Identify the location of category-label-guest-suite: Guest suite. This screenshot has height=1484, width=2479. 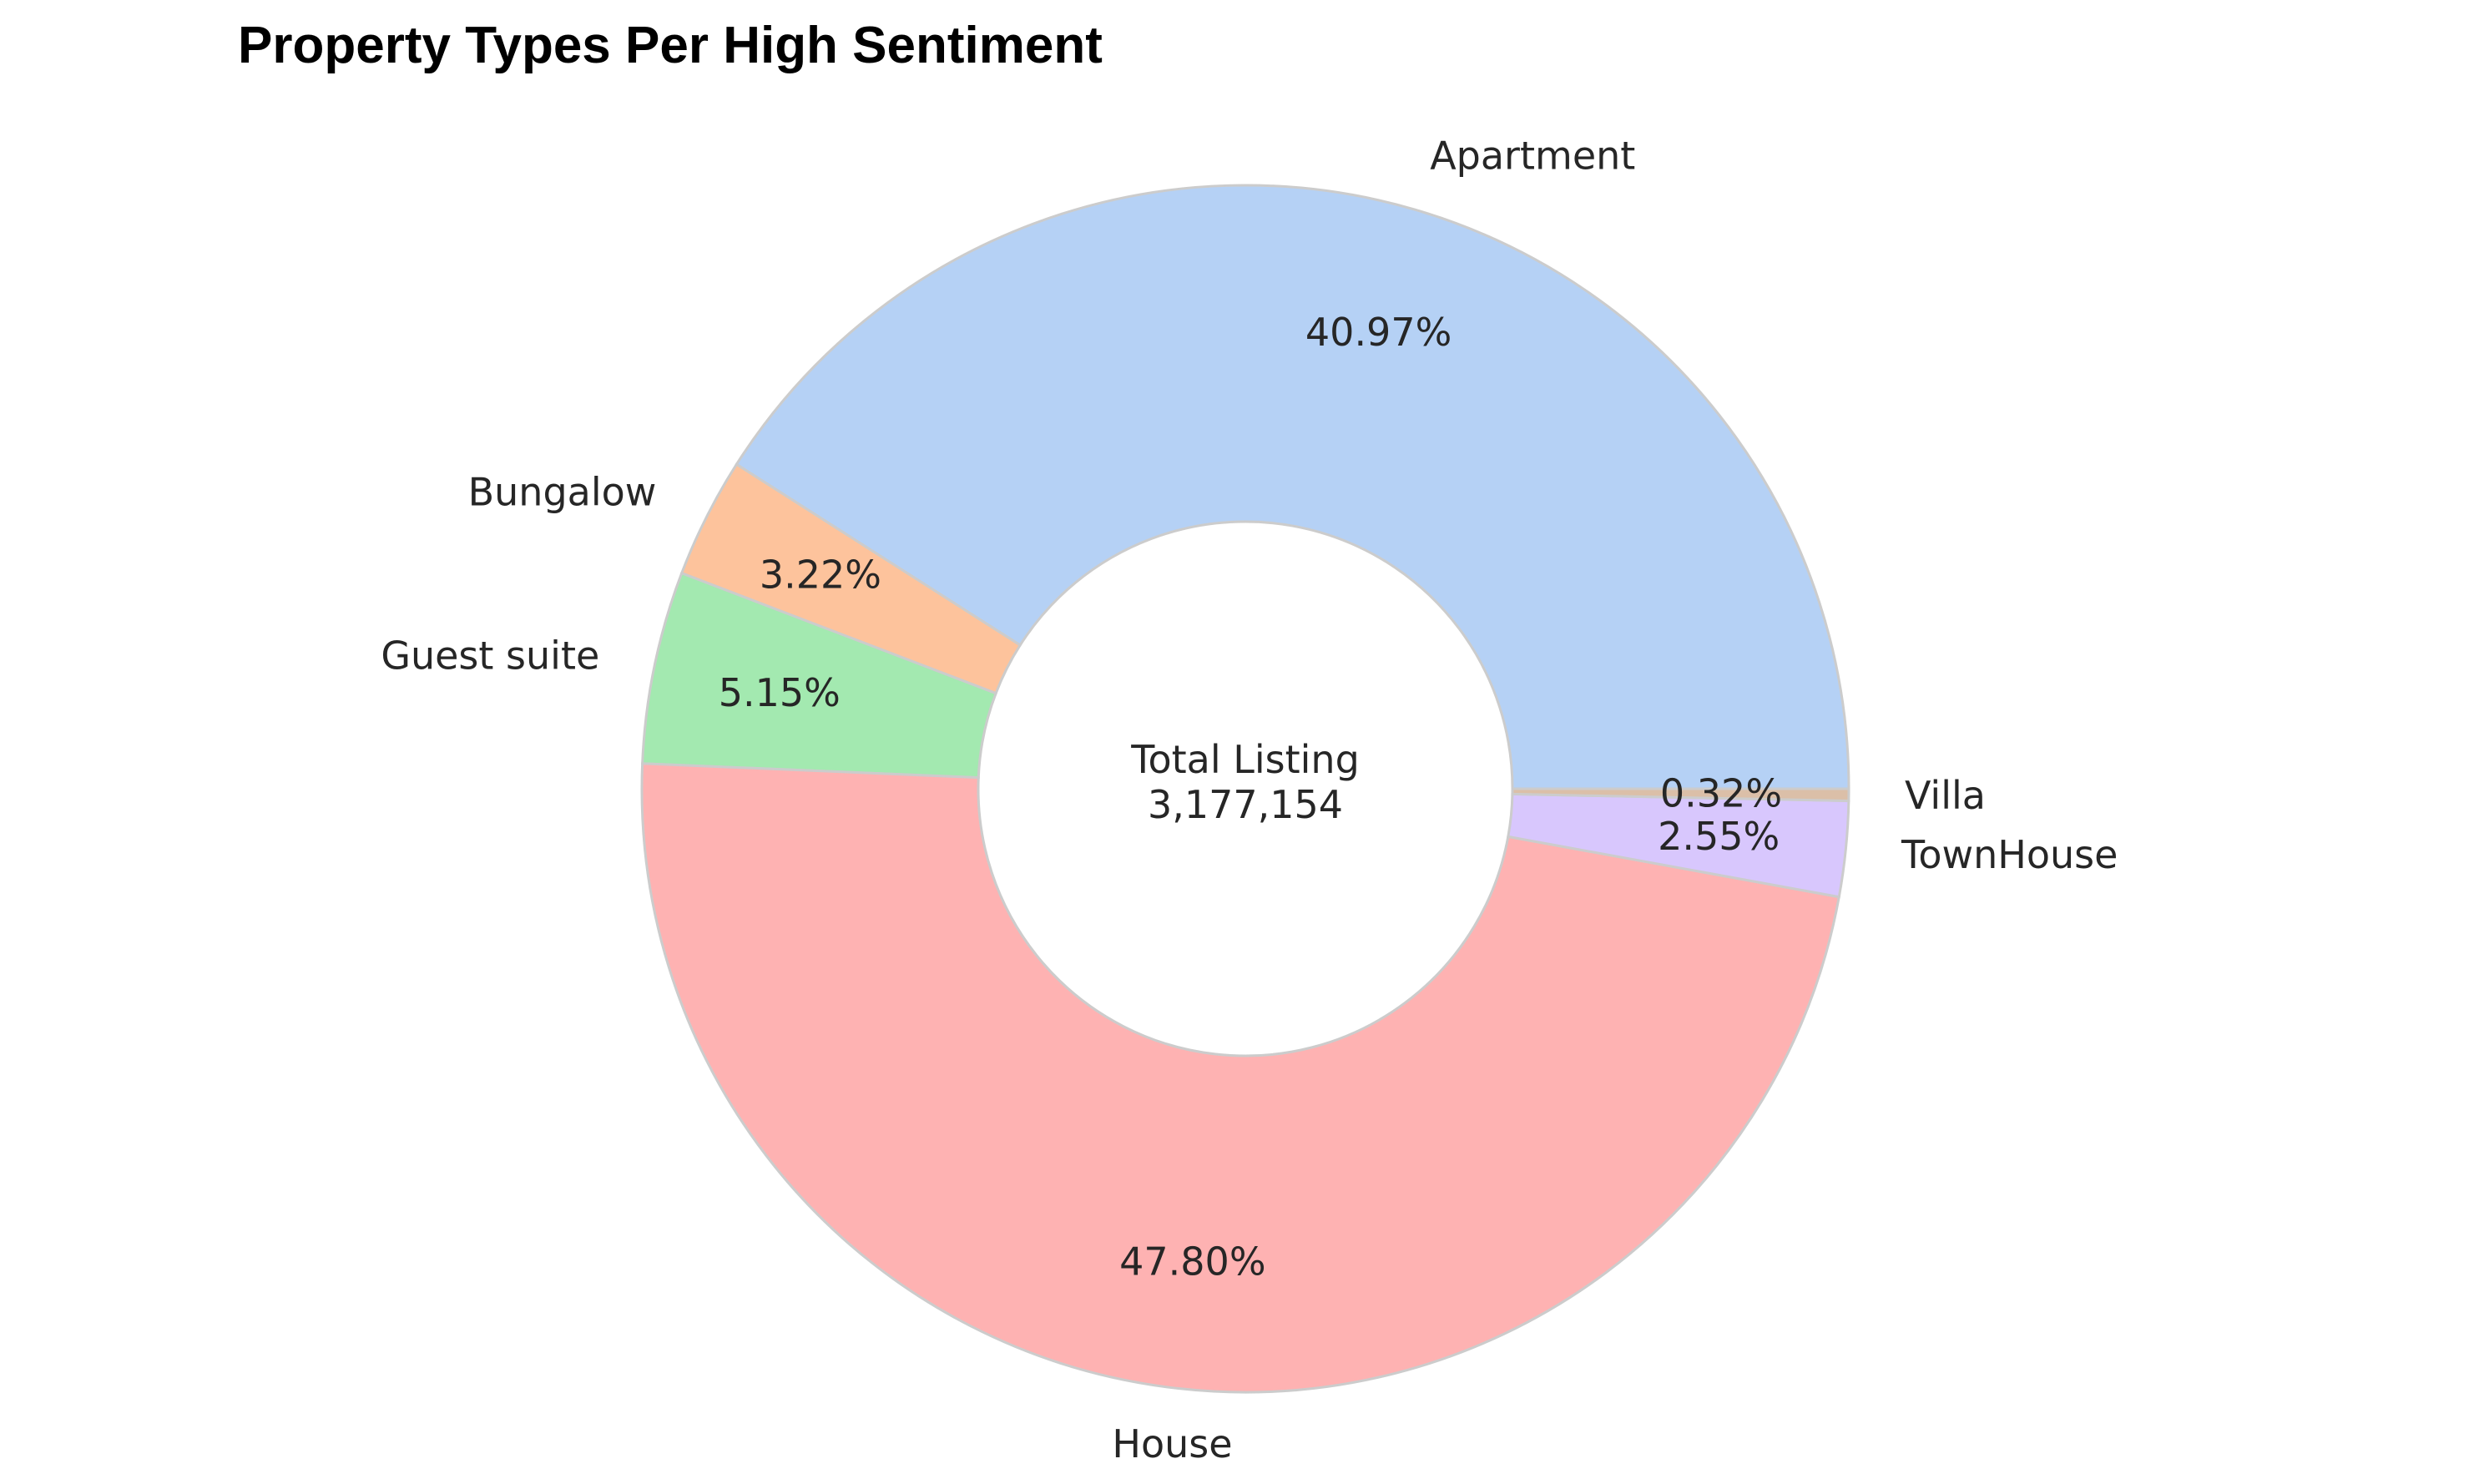
(490, 655).